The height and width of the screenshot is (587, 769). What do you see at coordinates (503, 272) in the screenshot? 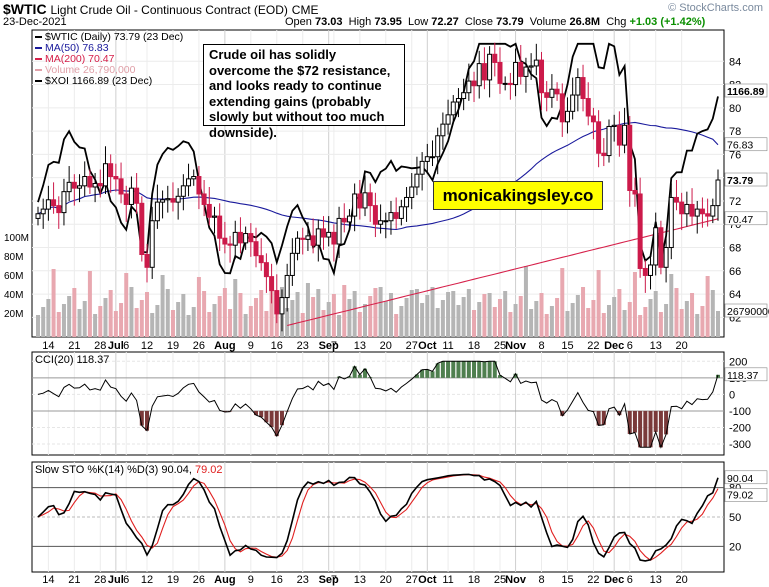
I see `ma200-line` at bounding box center [503, 272].